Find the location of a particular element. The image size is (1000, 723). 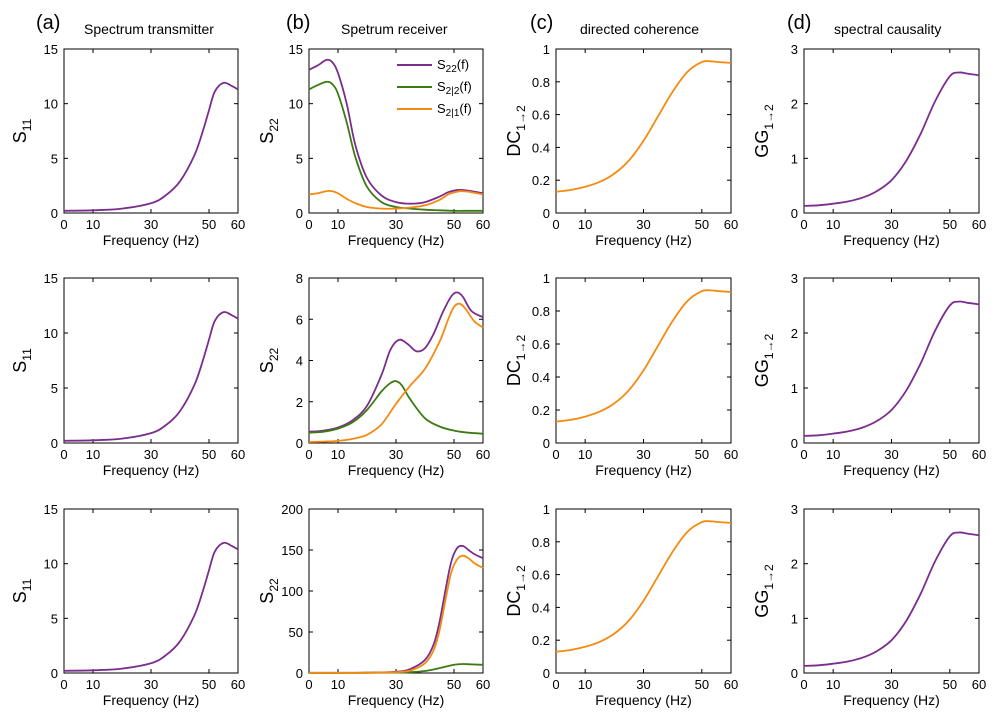

legend-entry: S2|1(f) is located at coordinates (454, 110).